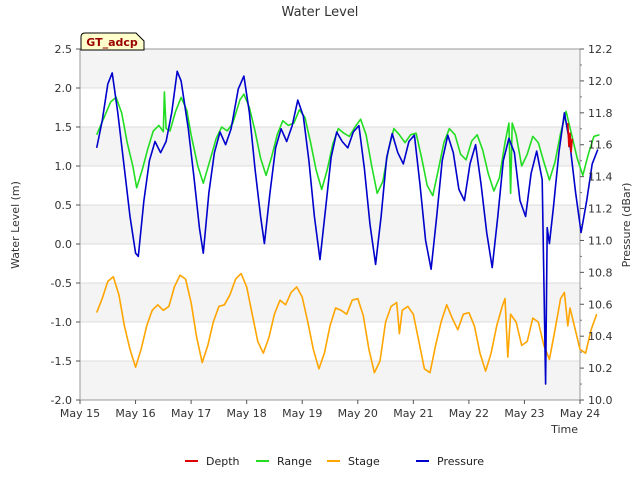  Describe the element at coordinates (600, 400) in the screenshot. I see `y2-tick-label-0: 10.0` at that location.